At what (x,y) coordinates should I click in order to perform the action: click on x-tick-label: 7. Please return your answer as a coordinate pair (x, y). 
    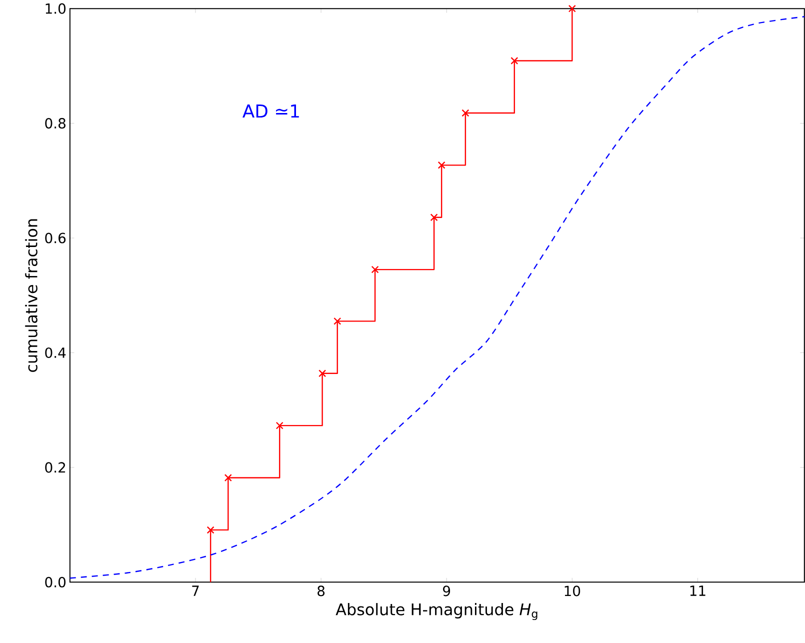
    Looking at the image, I should click on (195, 591).